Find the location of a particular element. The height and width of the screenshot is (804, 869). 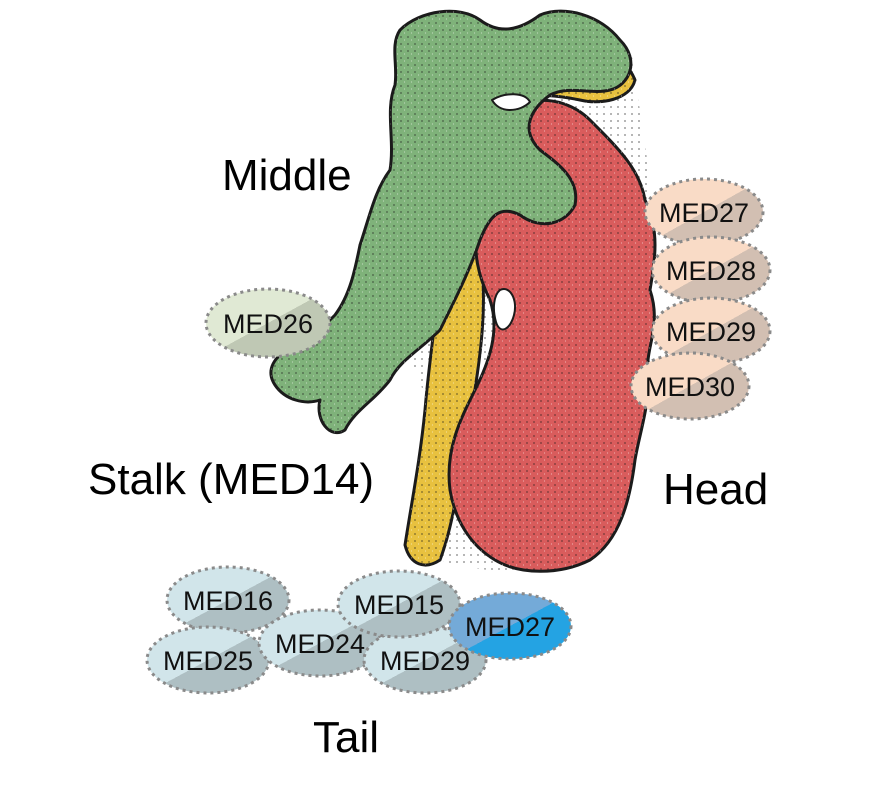

region-label-stalk: Stalk (MED14) is located at coordinates (231, 479).